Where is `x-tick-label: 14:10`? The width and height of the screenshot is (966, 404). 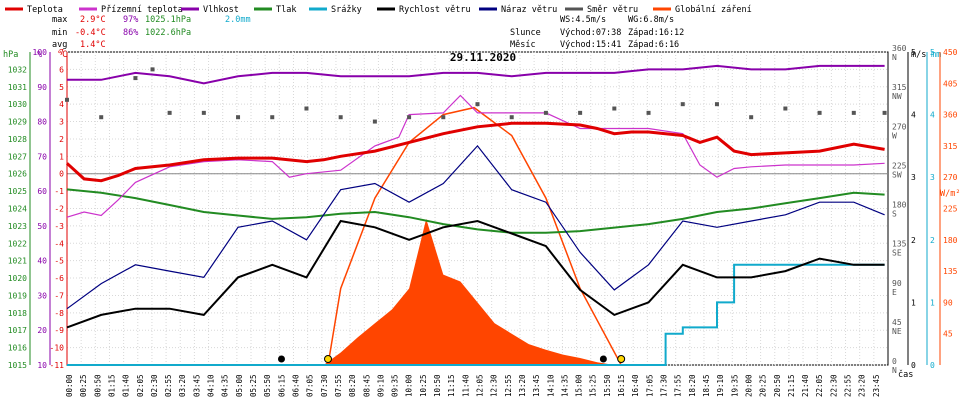 x-tick-label: 14:10 is located at coordinates (550, 385).